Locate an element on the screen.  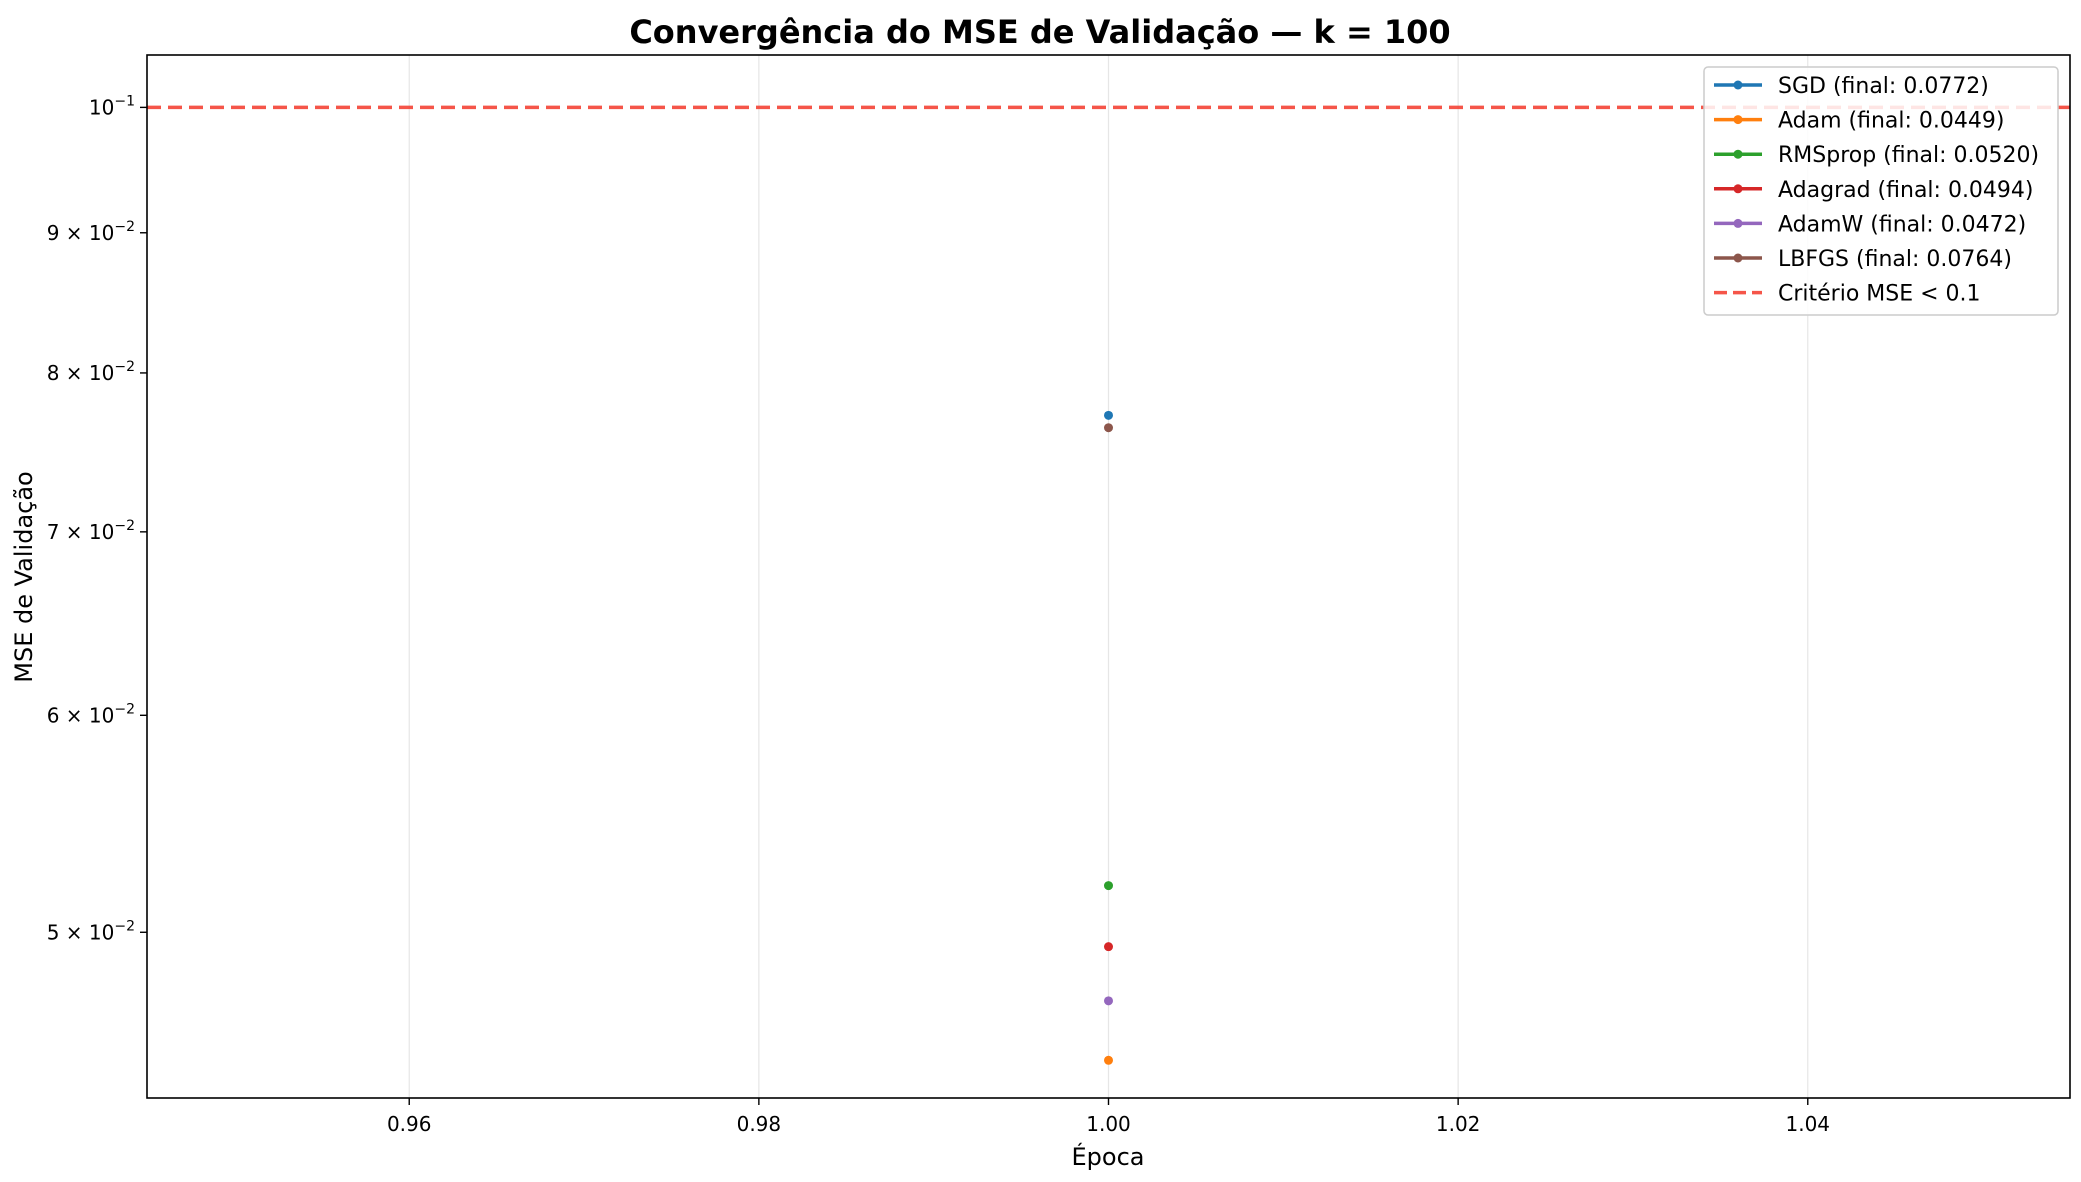
x-tick-label: 1.02 is located at coordinates (1458, 1124).